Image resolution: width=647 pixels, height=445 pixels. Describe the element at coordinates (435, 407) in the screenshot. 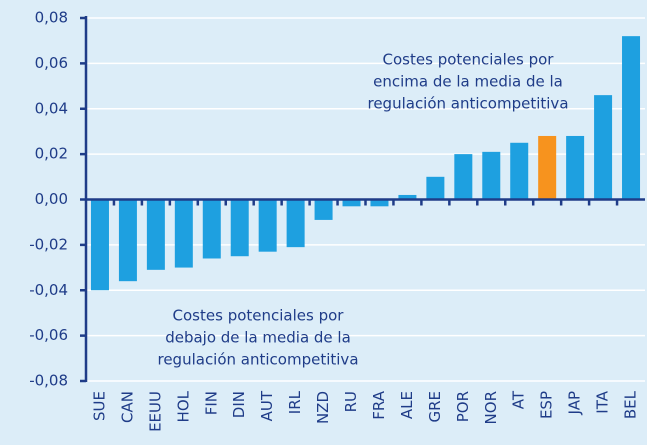

I see `x-tick-label: GRE` at that location.